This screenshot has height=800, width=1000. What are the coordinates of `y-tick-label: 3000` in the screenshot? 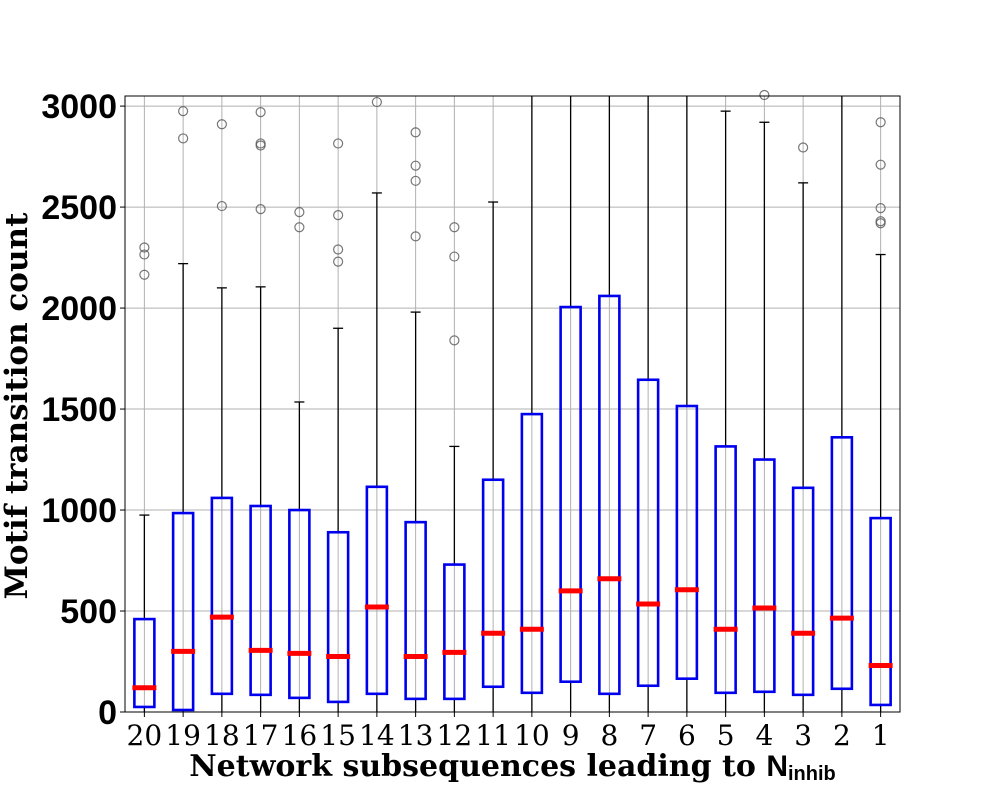 It's located at (79, 107).